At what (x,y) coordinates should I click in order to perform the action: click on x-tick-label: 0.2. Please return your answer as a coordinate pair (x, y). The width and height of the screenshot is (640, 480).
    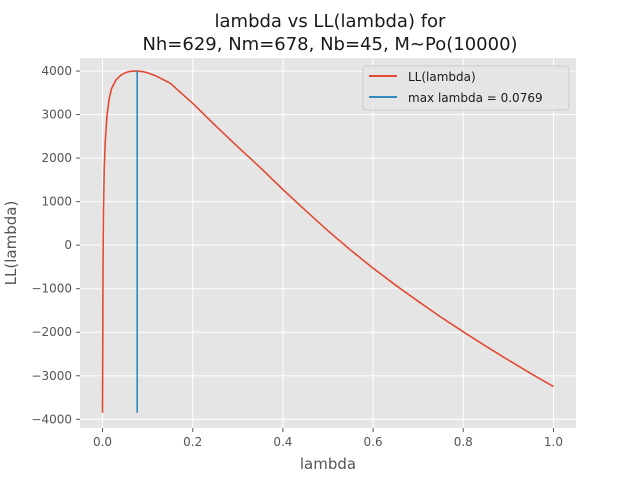
    Looking at the image, I should click on (192, 442).